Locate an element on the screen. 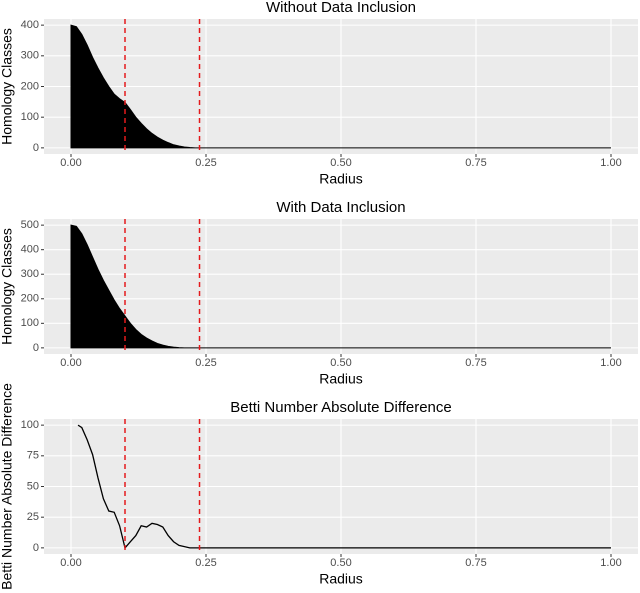 Image resolution: width=640 pixels, height=593 pixels. y-tick-label: 25 is located at coordinates (33, 517).